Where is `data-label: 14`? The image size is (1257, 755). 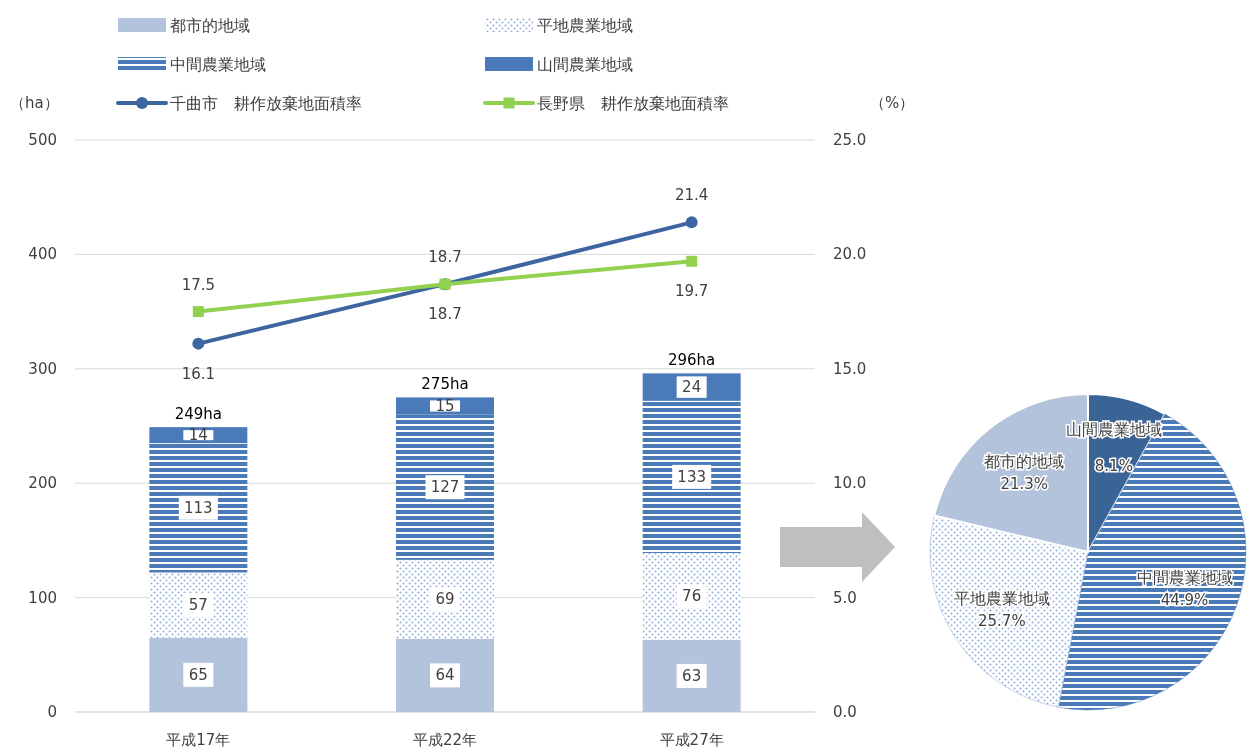 data-label: 14 is located at coordinates (198, 435).